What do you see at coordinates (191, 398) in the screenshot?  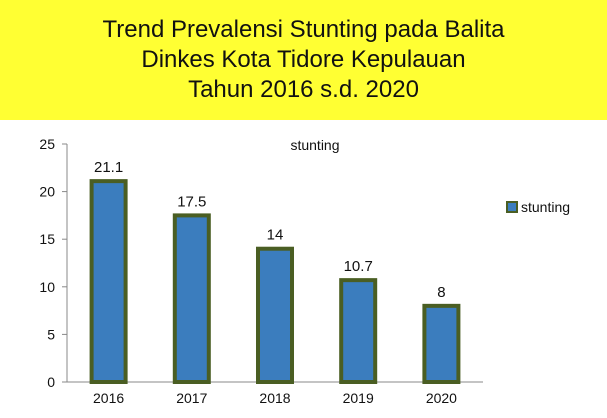 I see `x-tick-label: 2017` at bounding box center [191, 398].